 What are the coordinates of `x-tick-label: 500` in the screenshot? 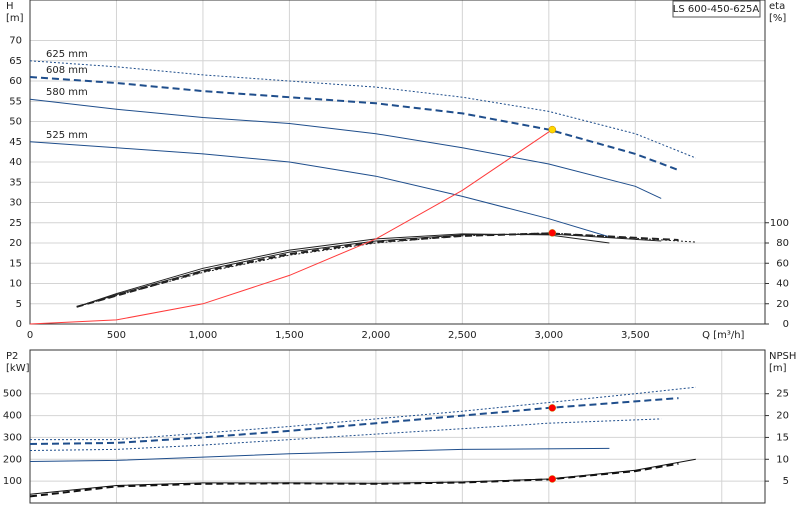 It's located at (116, 335).